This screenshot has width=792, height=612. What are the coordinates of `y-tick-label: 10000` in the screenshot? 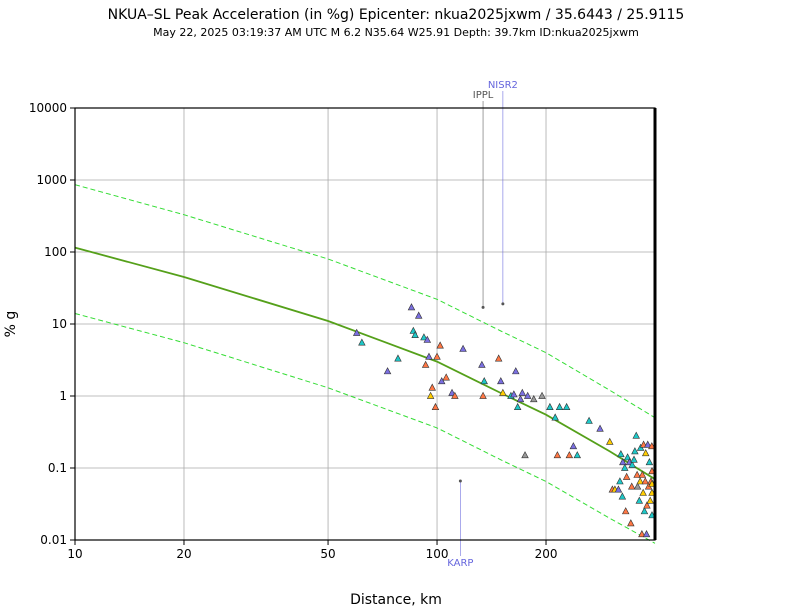 It's located at (48, 108).